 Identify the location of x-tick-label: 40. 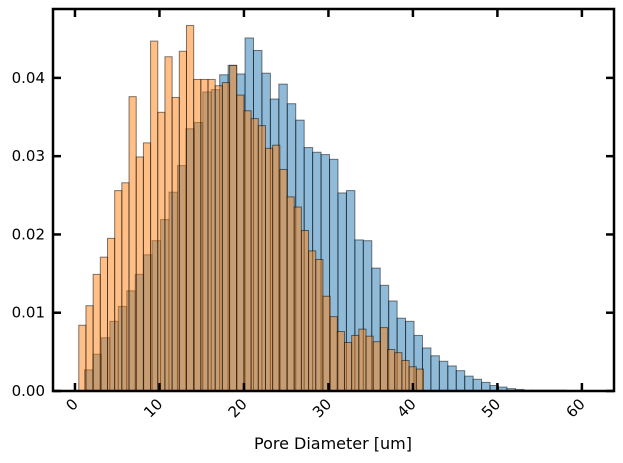
(407, 408).